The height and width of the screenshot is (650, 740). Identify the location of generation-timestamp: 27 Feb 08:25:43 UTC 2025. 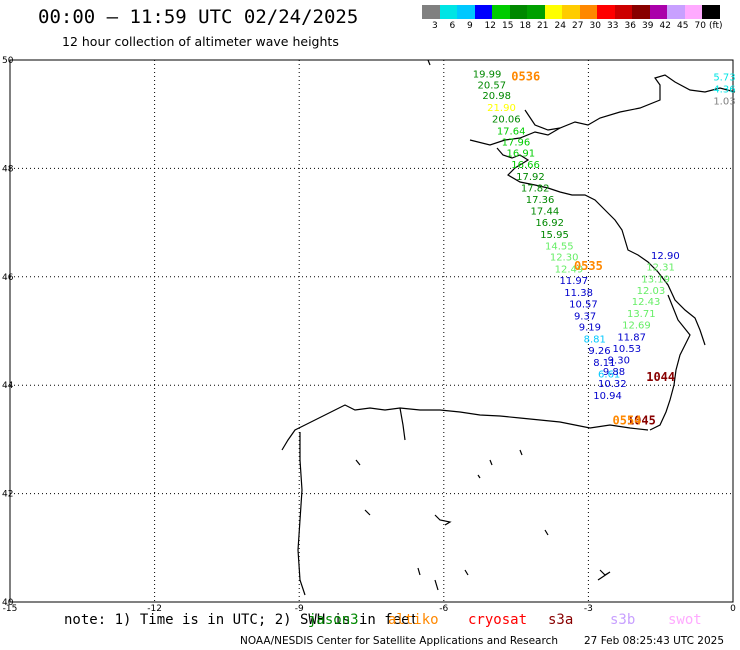
(654, 641).